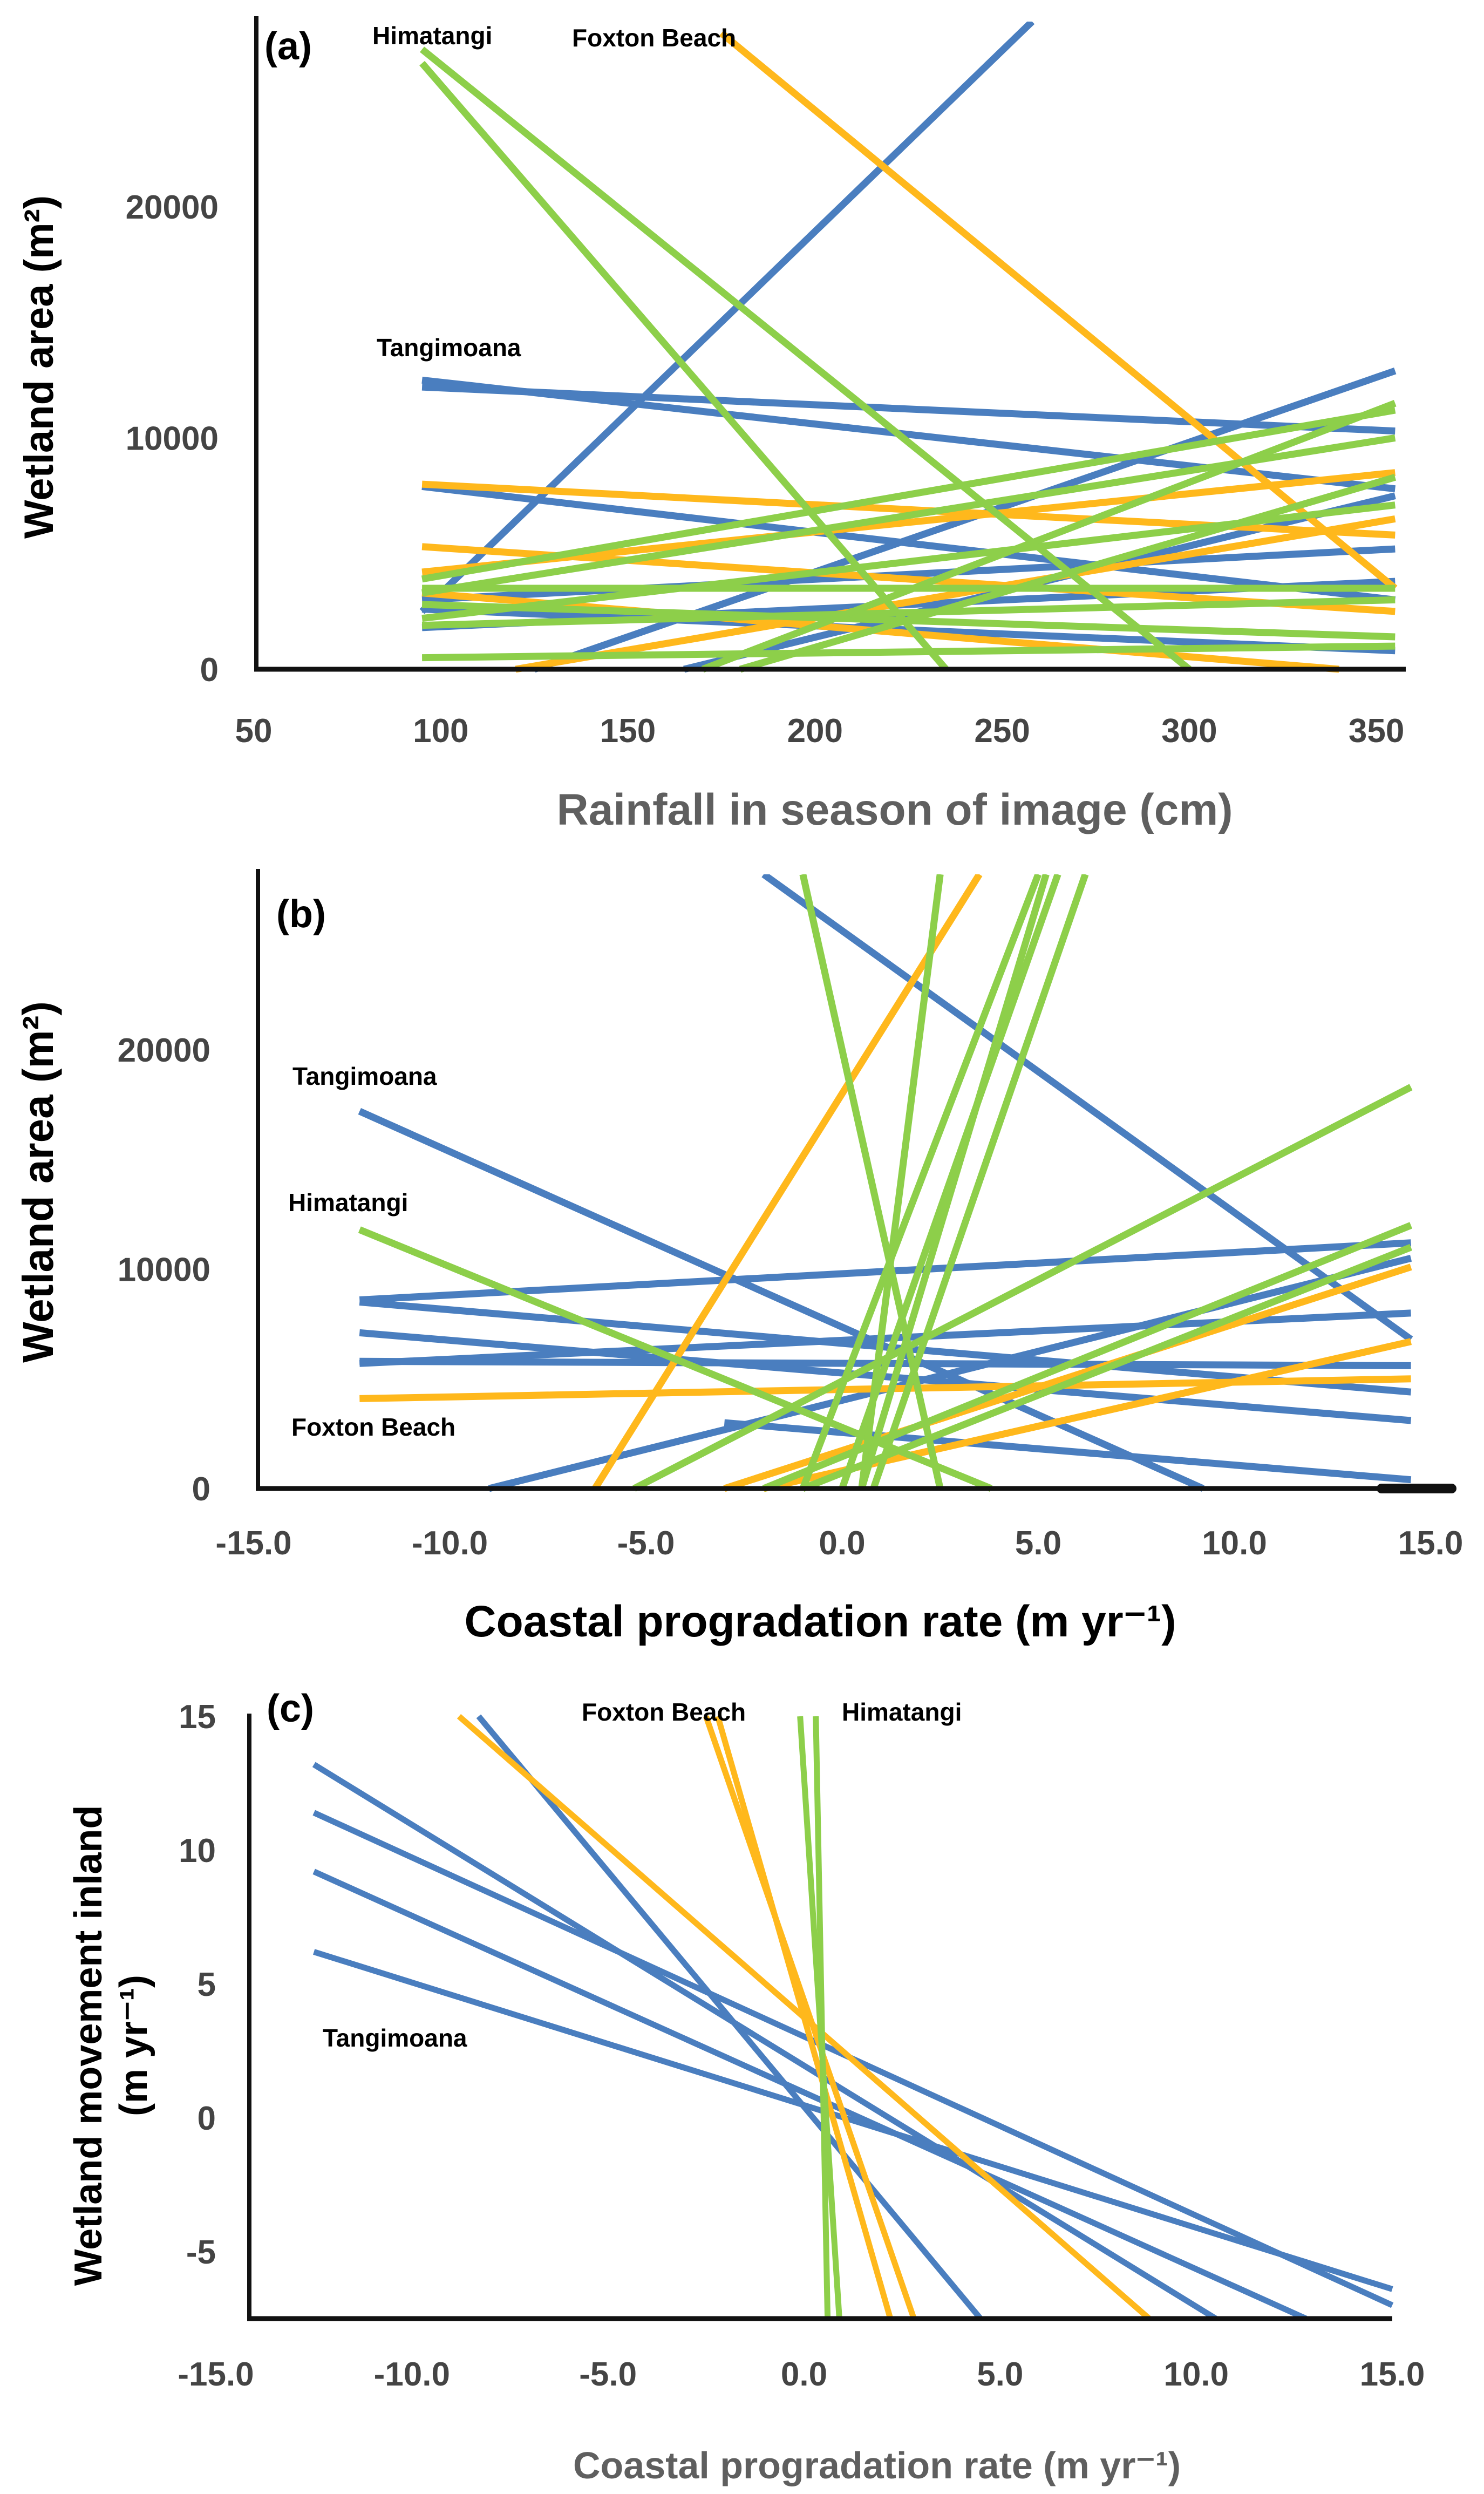 This screenshot has height=2494, width=1484. Describe the element at coordinates (38, 1182) in the screenshot. I see `panel-b-y-axis-label: Wetland area (m²)` at that location.